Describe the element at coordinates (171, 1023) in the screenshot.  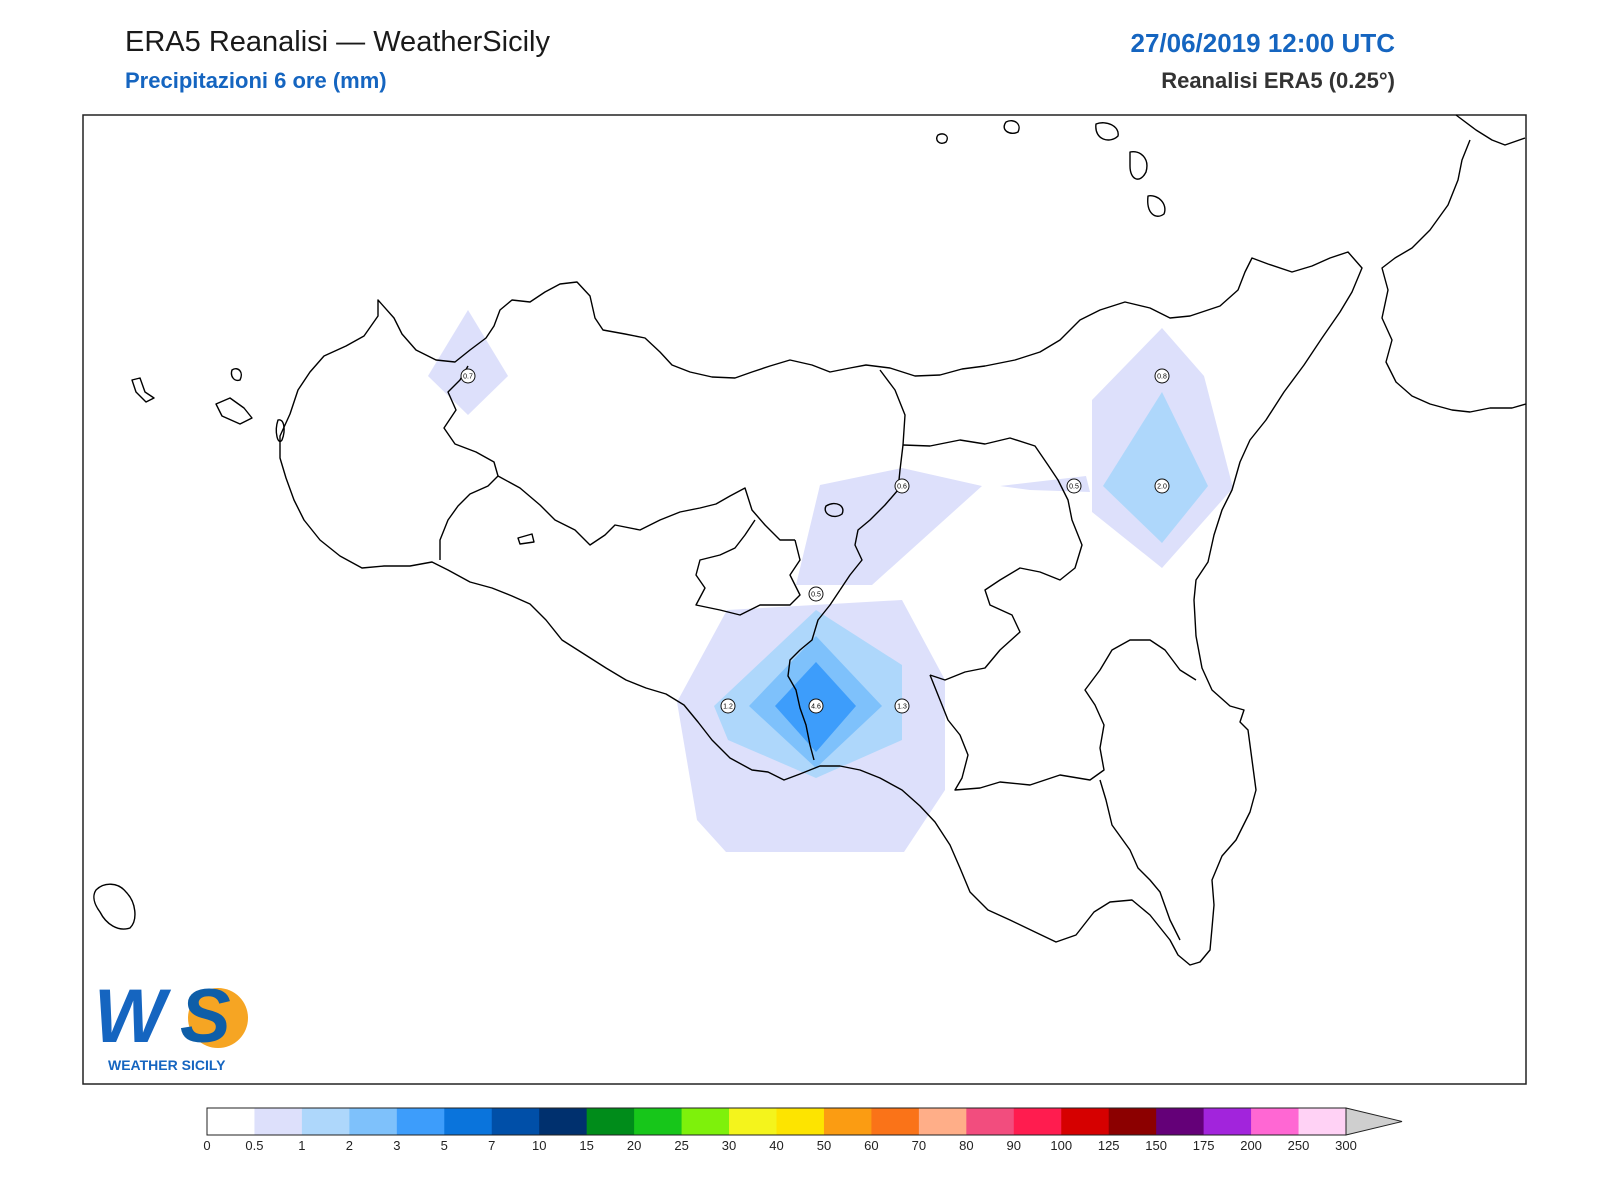
I see `weather-sicily-logo: W S WEATHER SICILY` at that location.